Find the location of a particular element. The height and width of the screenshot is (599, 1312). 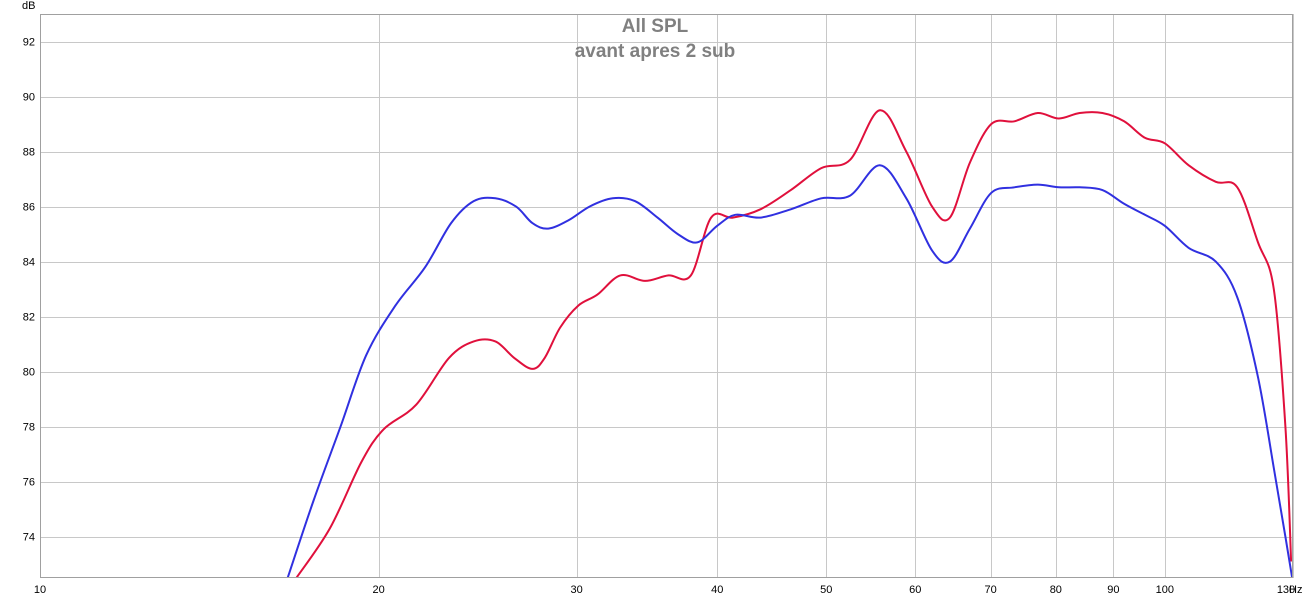

y-tick-label: 88 is located at coordinates (29, 153).